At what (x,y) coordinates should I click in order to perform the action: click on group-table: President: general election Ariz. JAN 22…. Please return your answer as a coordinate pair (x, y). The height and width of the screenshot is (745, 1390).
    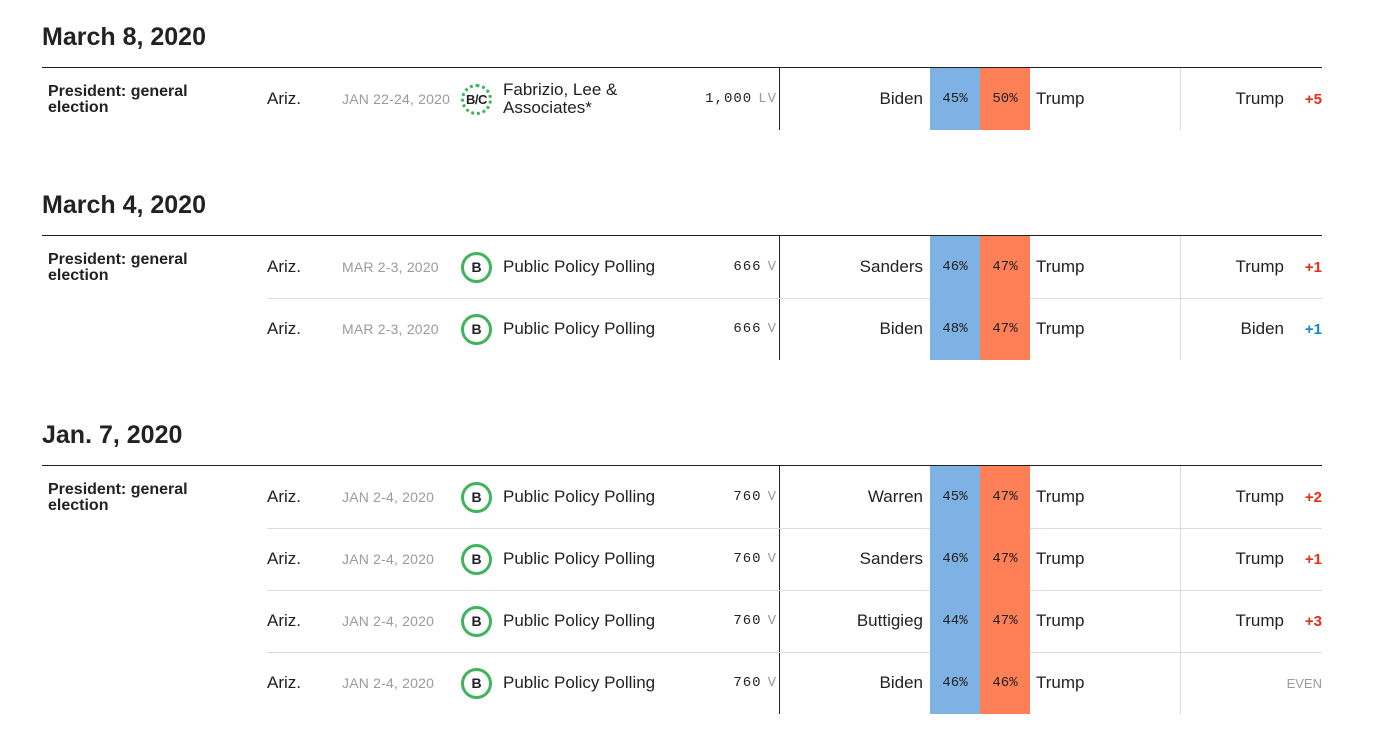
    Looking at the image, I should click on (682, 98).